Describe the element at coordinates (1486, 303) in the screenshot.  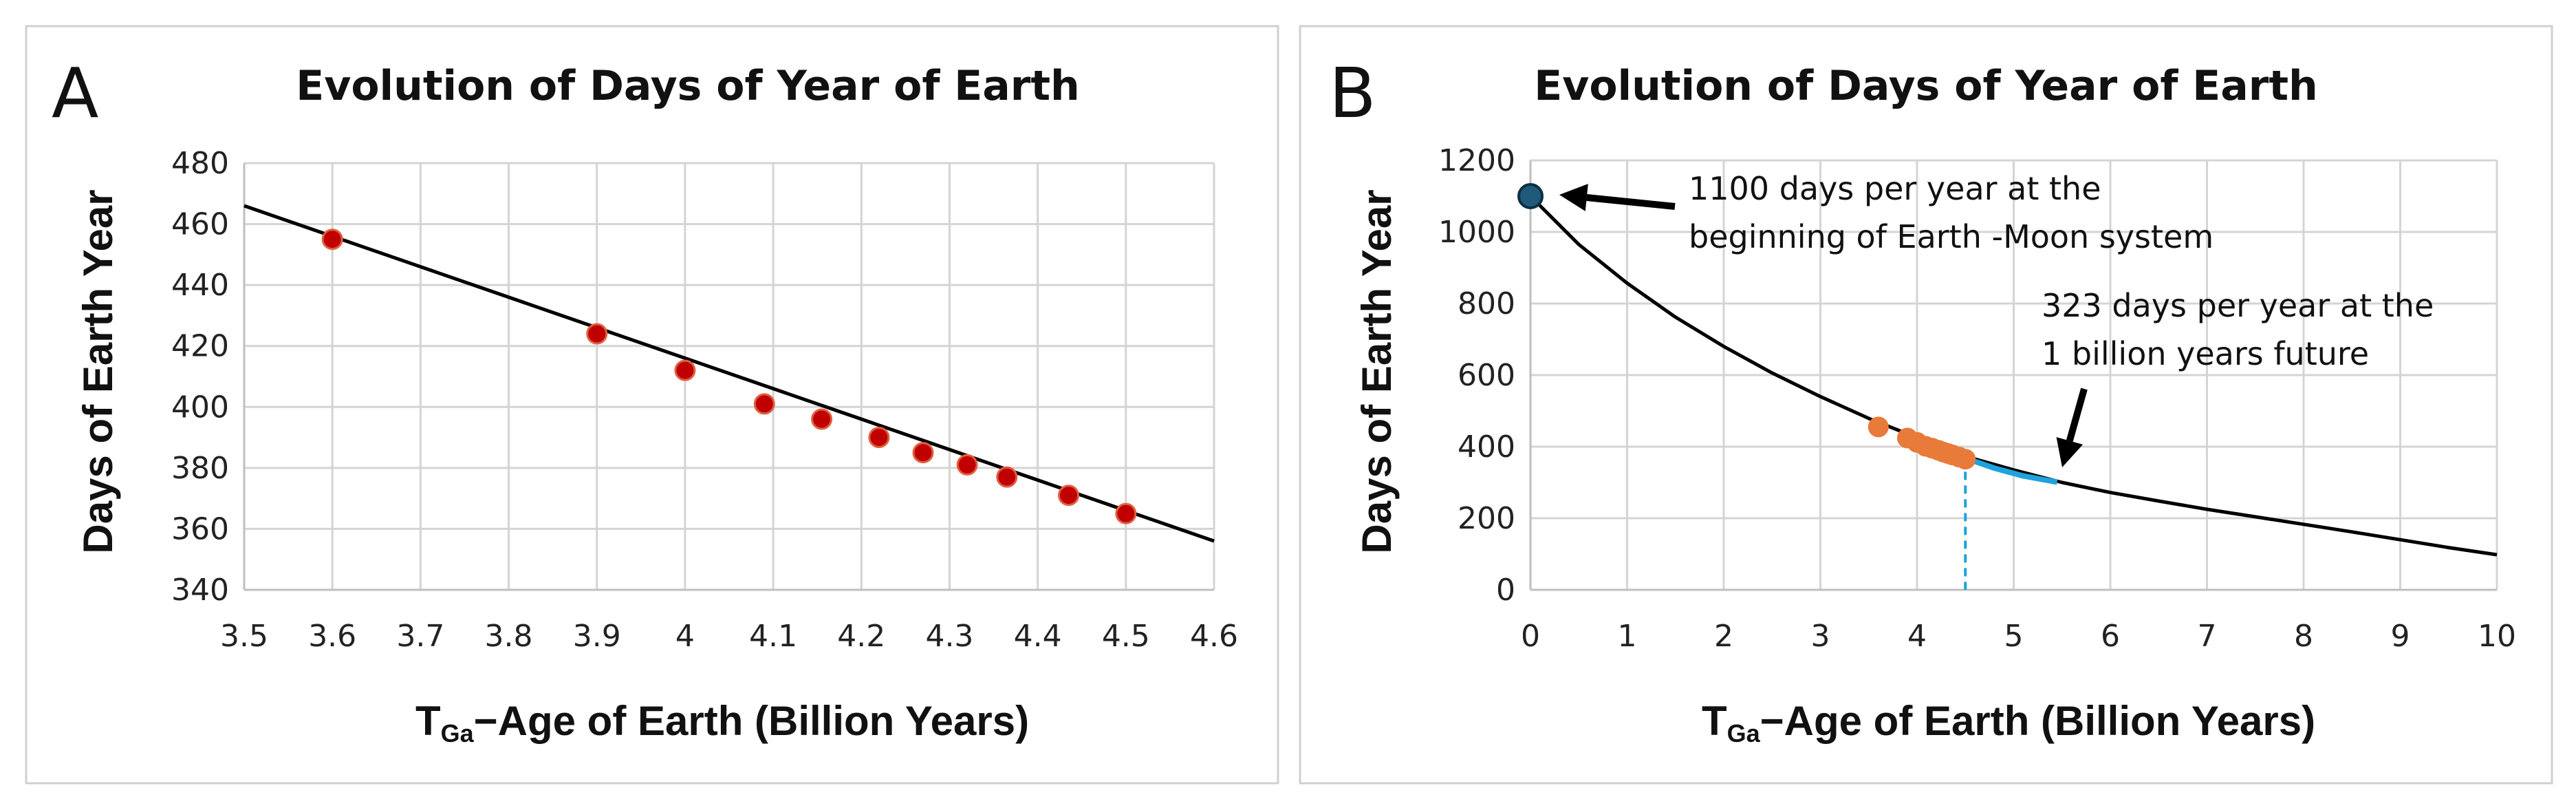
I see `y-tick-label: 800` at that location.